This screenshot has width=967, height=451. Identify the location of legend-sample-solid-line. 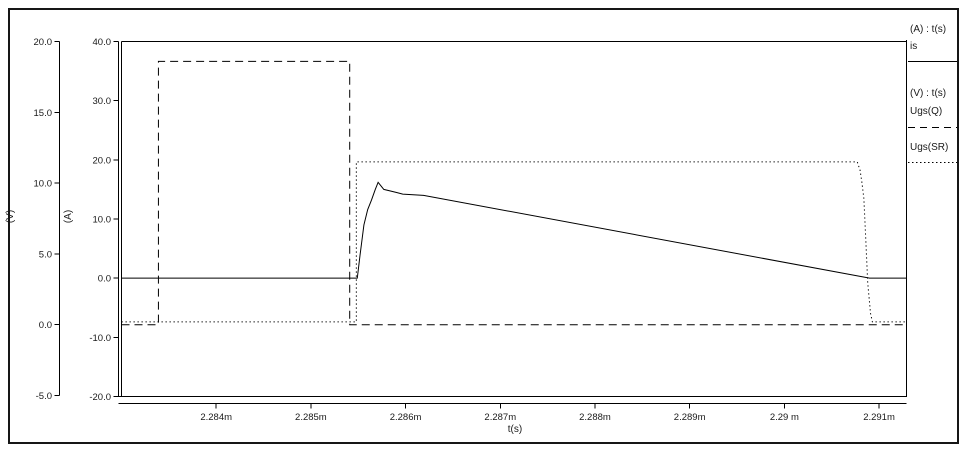
(932, 61).